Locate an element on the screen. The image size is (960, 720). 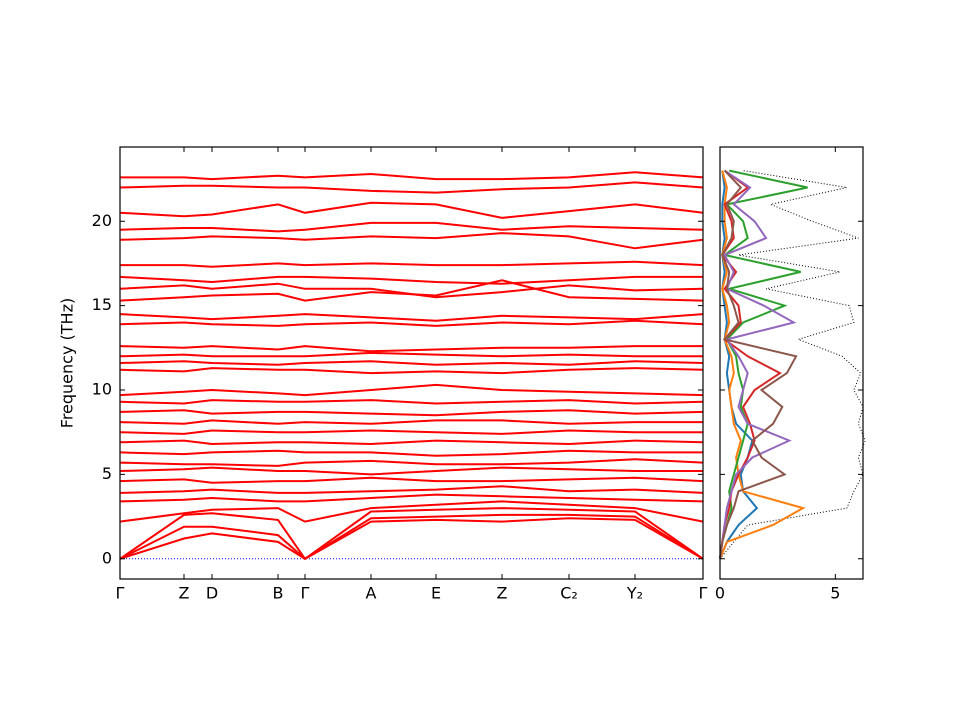
x-tick-label: 0 is located at coordinates (720, 593).